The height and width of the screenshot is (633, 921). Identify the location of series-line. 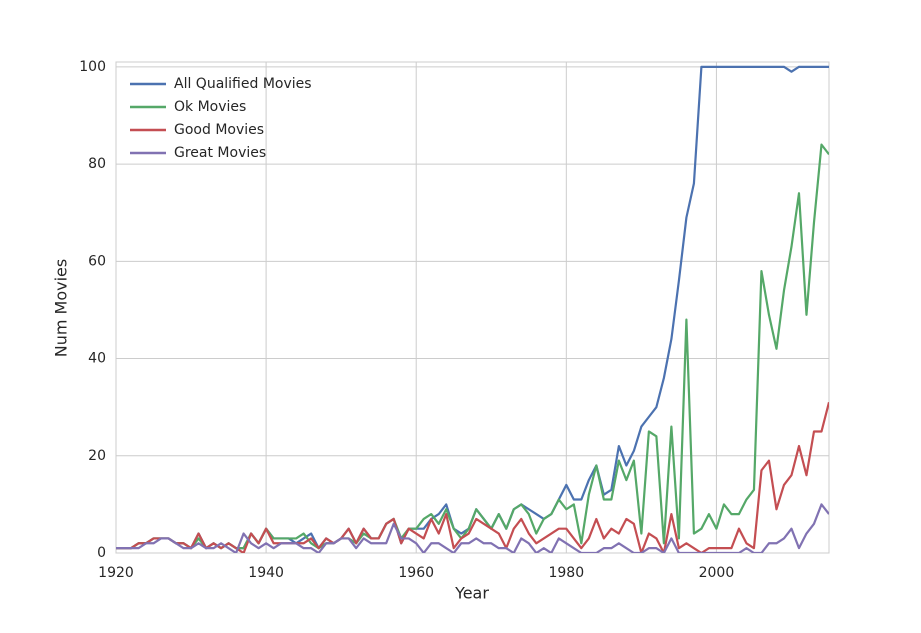
(472, 528).